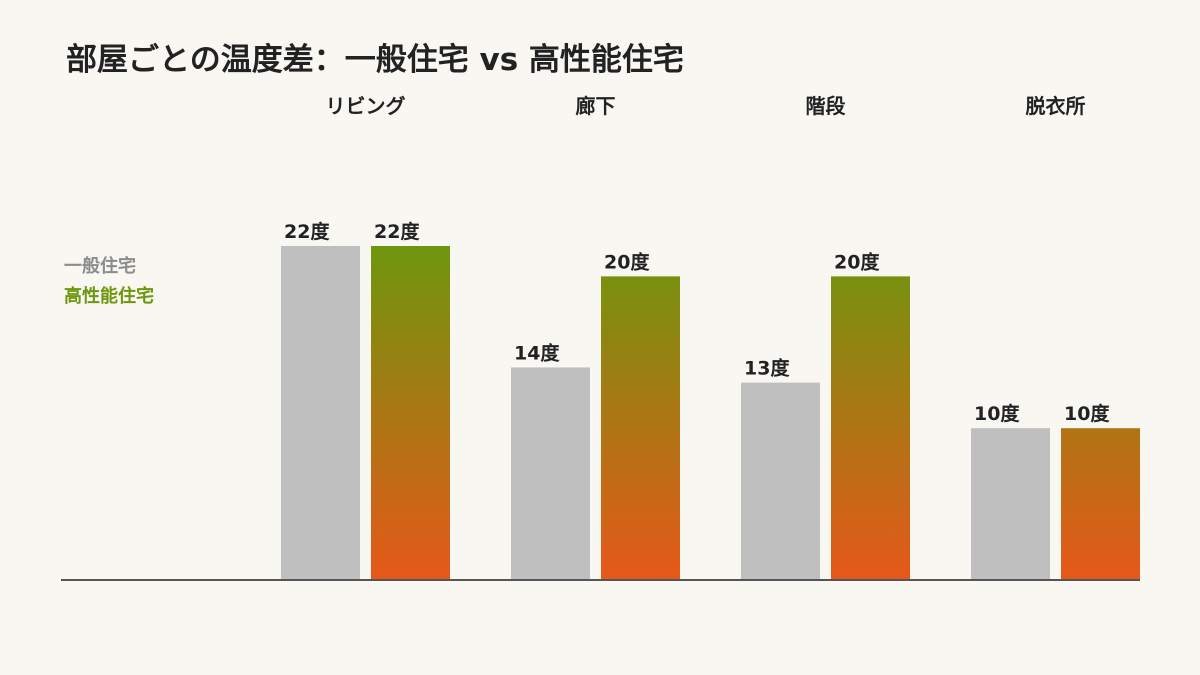 This screenshot has width=1200, height=675. Describe the element at coordinates (366, 106) in the screenshot. I see `category-label: リビング` at that location.